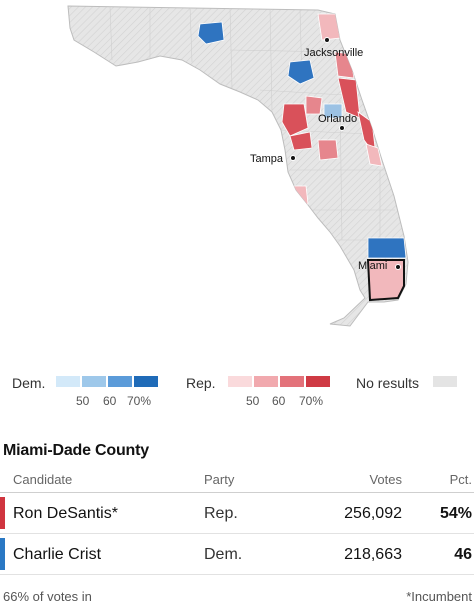 This screenshot has height=615, width=474. I want to click on county-rep-sumter, so click(314, 105).